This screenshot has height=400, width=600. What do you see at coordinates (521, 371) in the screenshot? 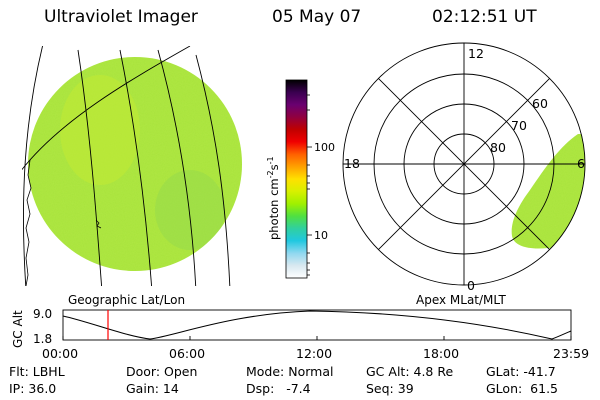
I see `info-glat: GLat: -41.7` at bounding box center [521, 371].